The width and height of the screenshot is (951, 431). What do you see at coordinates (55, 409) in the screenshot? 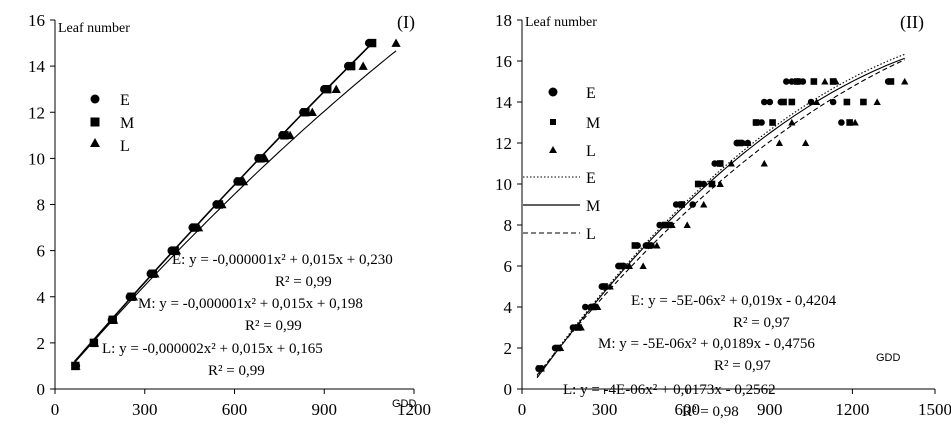
I see `panel-1-x-tick-label: 0` at bounding box center [55, 409].